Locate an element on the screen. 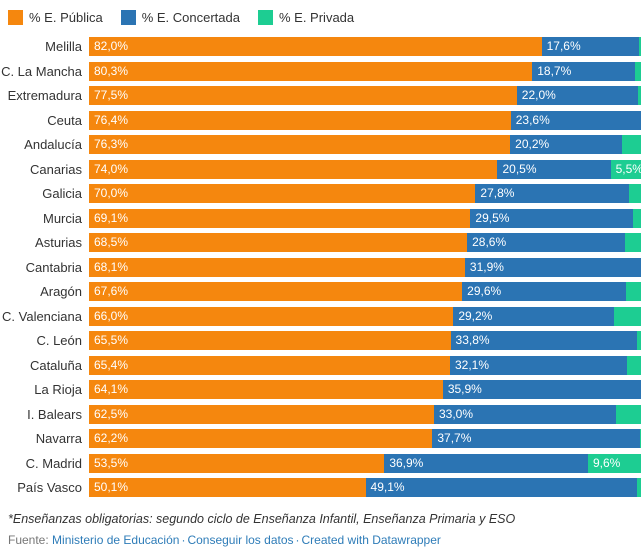 The width and height of the screenshot is (644, 548). segment-concertada: 29,5% is located at coordinates (552, 218).